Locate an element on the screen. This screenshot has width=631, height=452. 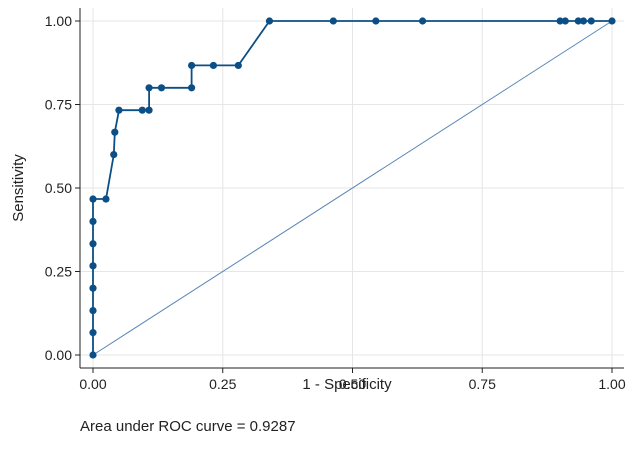
y-tick-label: 0.25 is located at coordinates (58, 272).